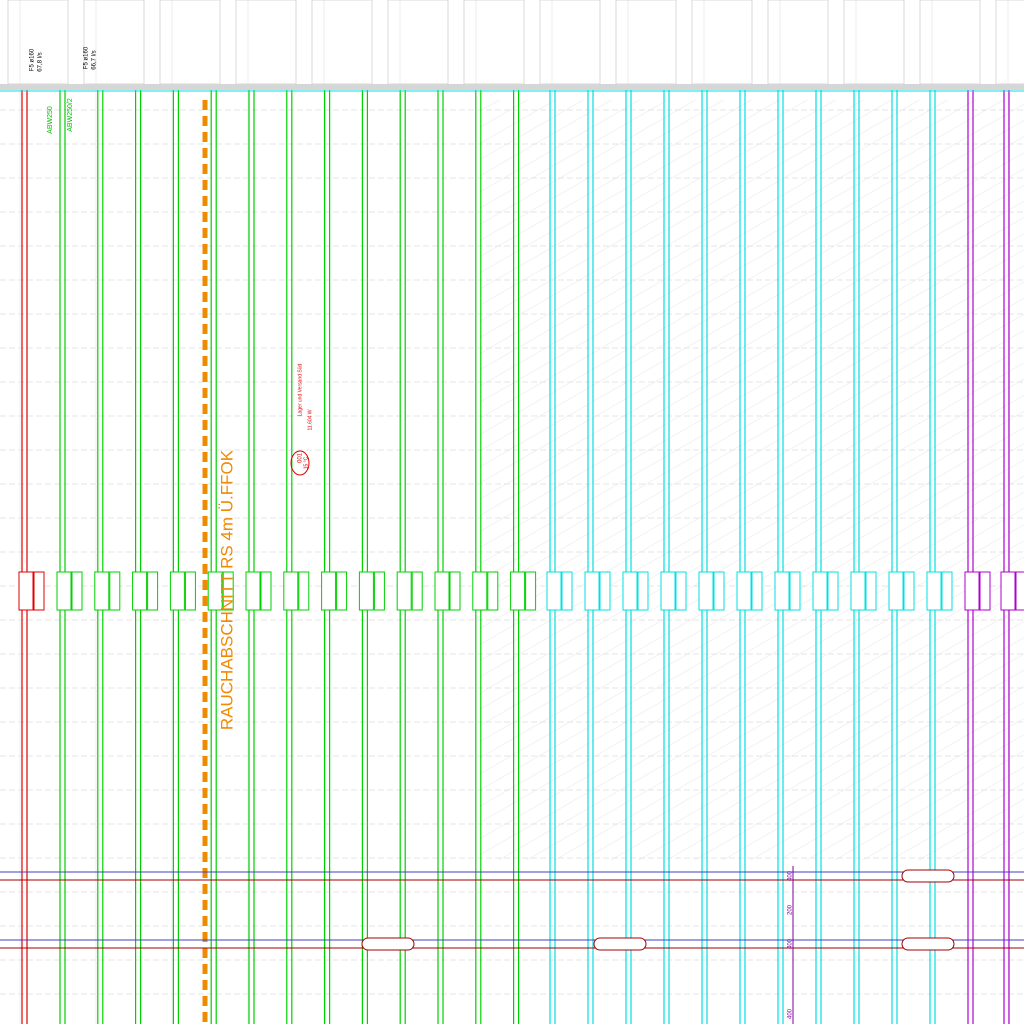 Image resolution: width=1024 pixels, height=1024 pixels. I want to click on room-temp: 15 °C, so click(306, 462).